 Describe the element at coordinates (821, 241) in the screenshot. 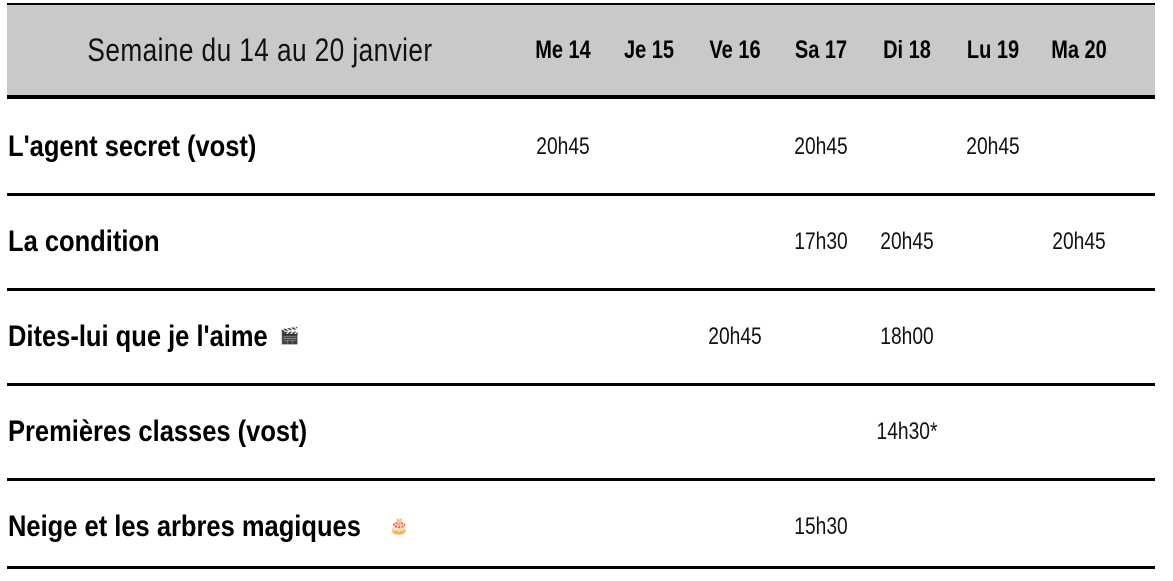

I see `showtime-cell: 17h30` at that location.